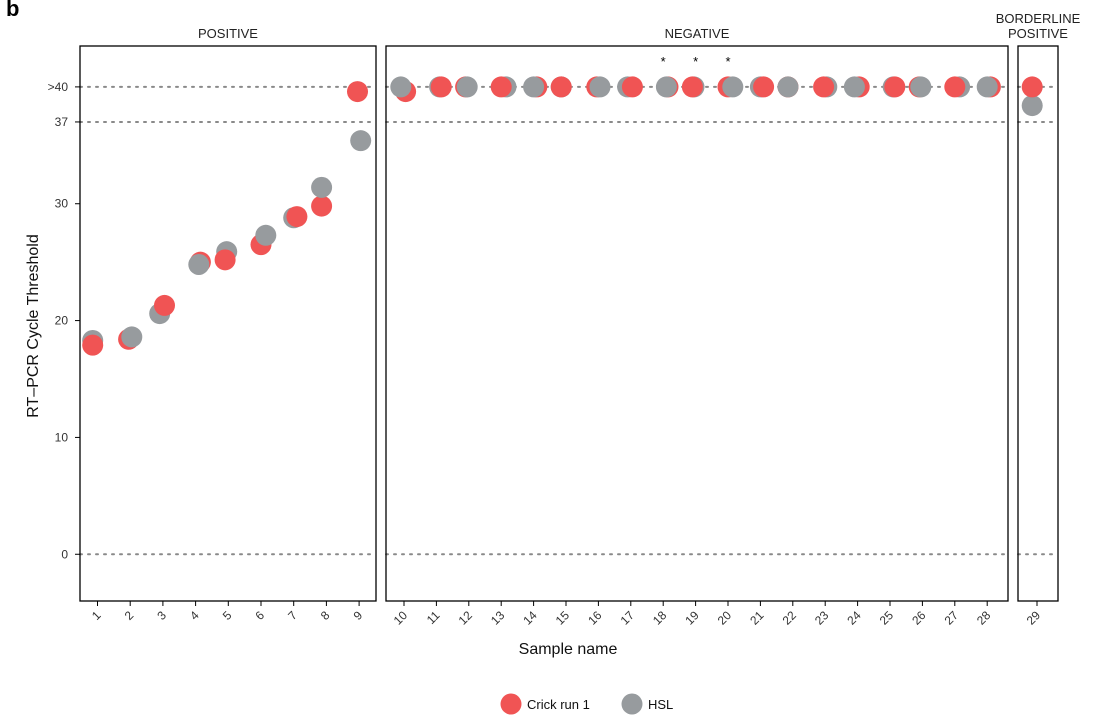 This screenshot has width=1102, height=720. What do you see at coordinates (194, 615) in the screenshot?
I see `x-tick-label: 4` at bounding box center [194, 615].